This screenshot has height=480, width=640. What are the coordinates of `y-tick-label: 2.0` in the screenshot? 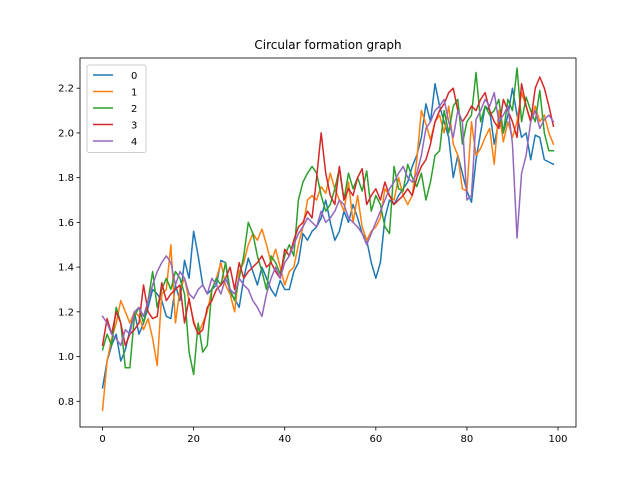 It's located at (66, 133).